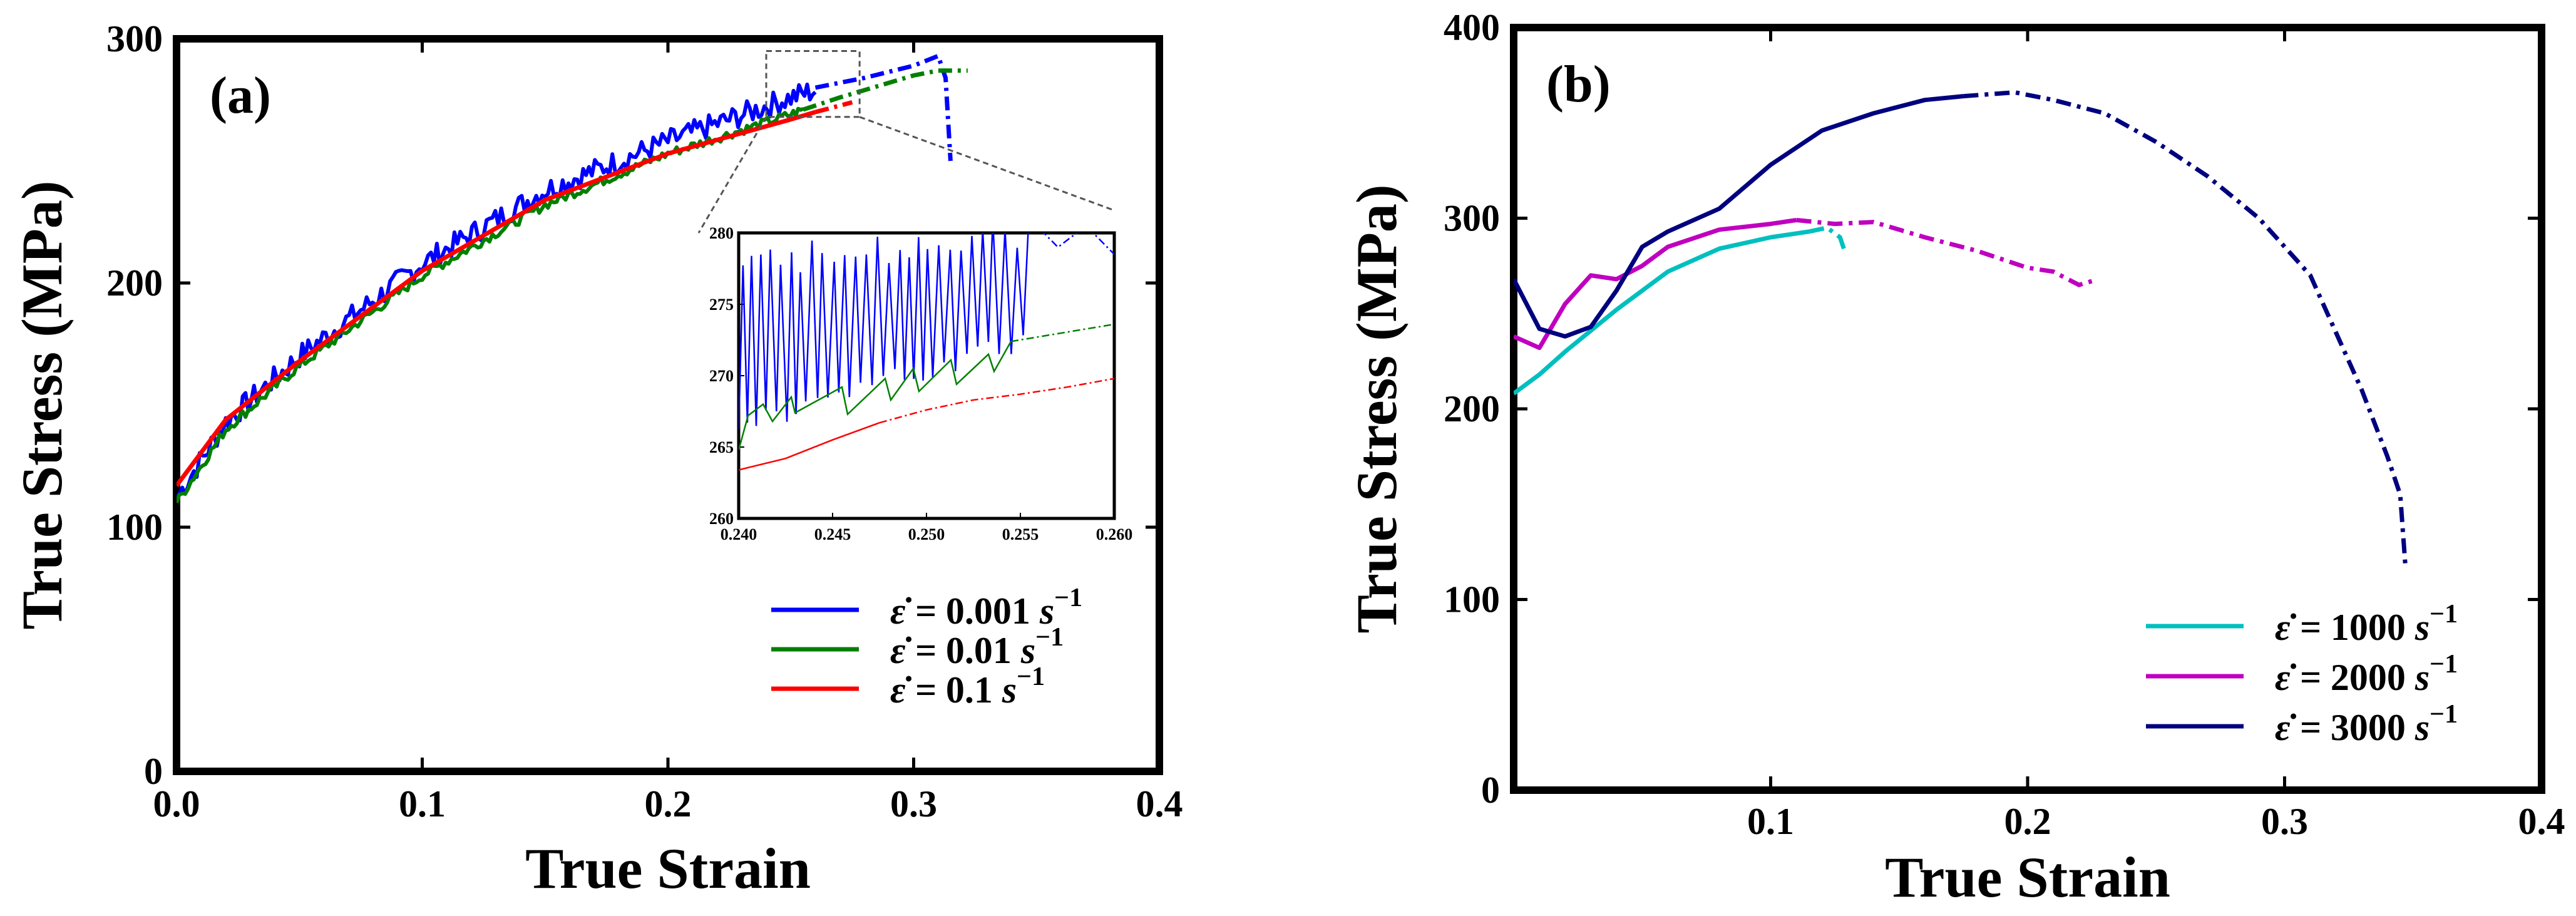 Image resolution: width=2576 pixels, height=916 pixels. I want to click on panel-b-y-tick-label: 0, so click(1491, 790).